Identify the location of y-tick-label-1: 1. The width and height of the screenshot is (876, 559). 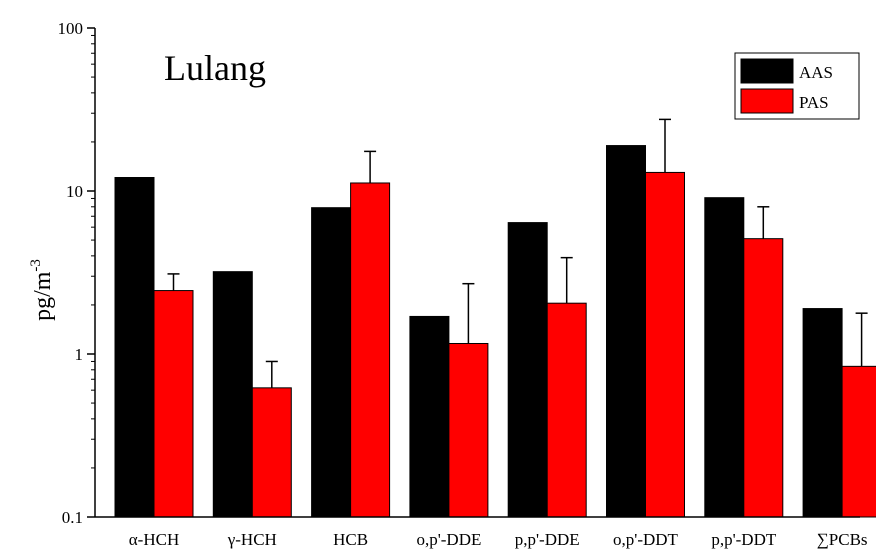
(79, 354).